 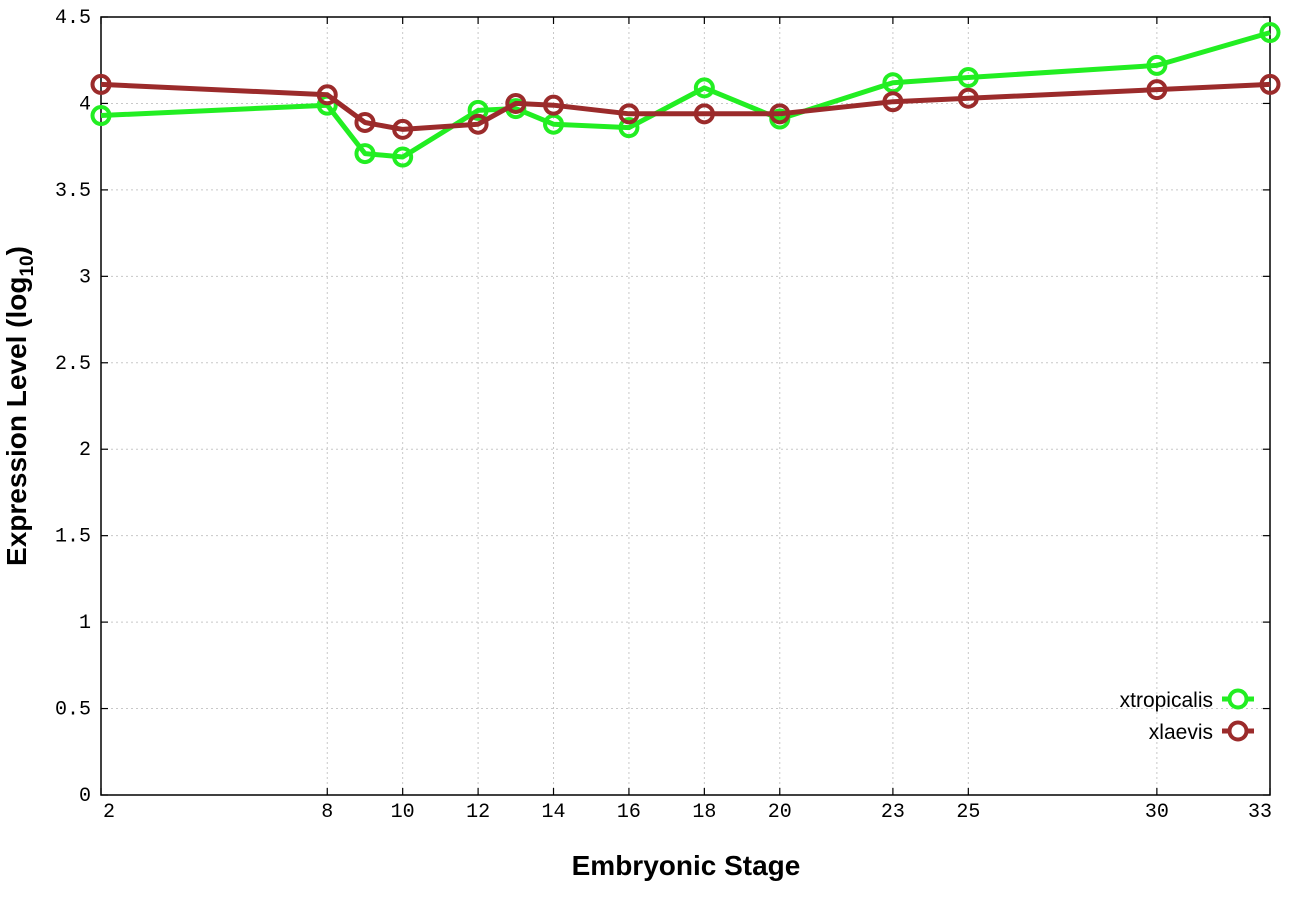 I want to click on series-xlaevis, so click(x=685, y=106).